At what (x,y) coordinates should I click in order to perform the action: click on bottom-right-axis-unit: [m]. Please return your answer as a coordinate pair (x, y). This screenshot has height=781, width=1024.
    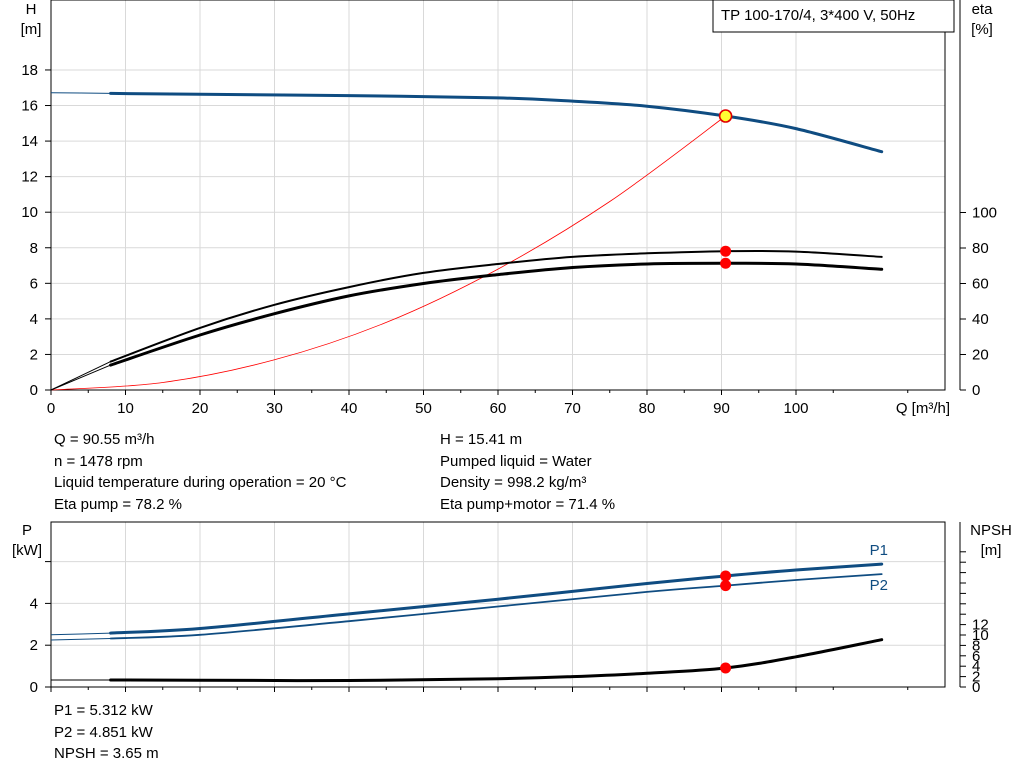
    Looking at the image, I should click on (991, 550).